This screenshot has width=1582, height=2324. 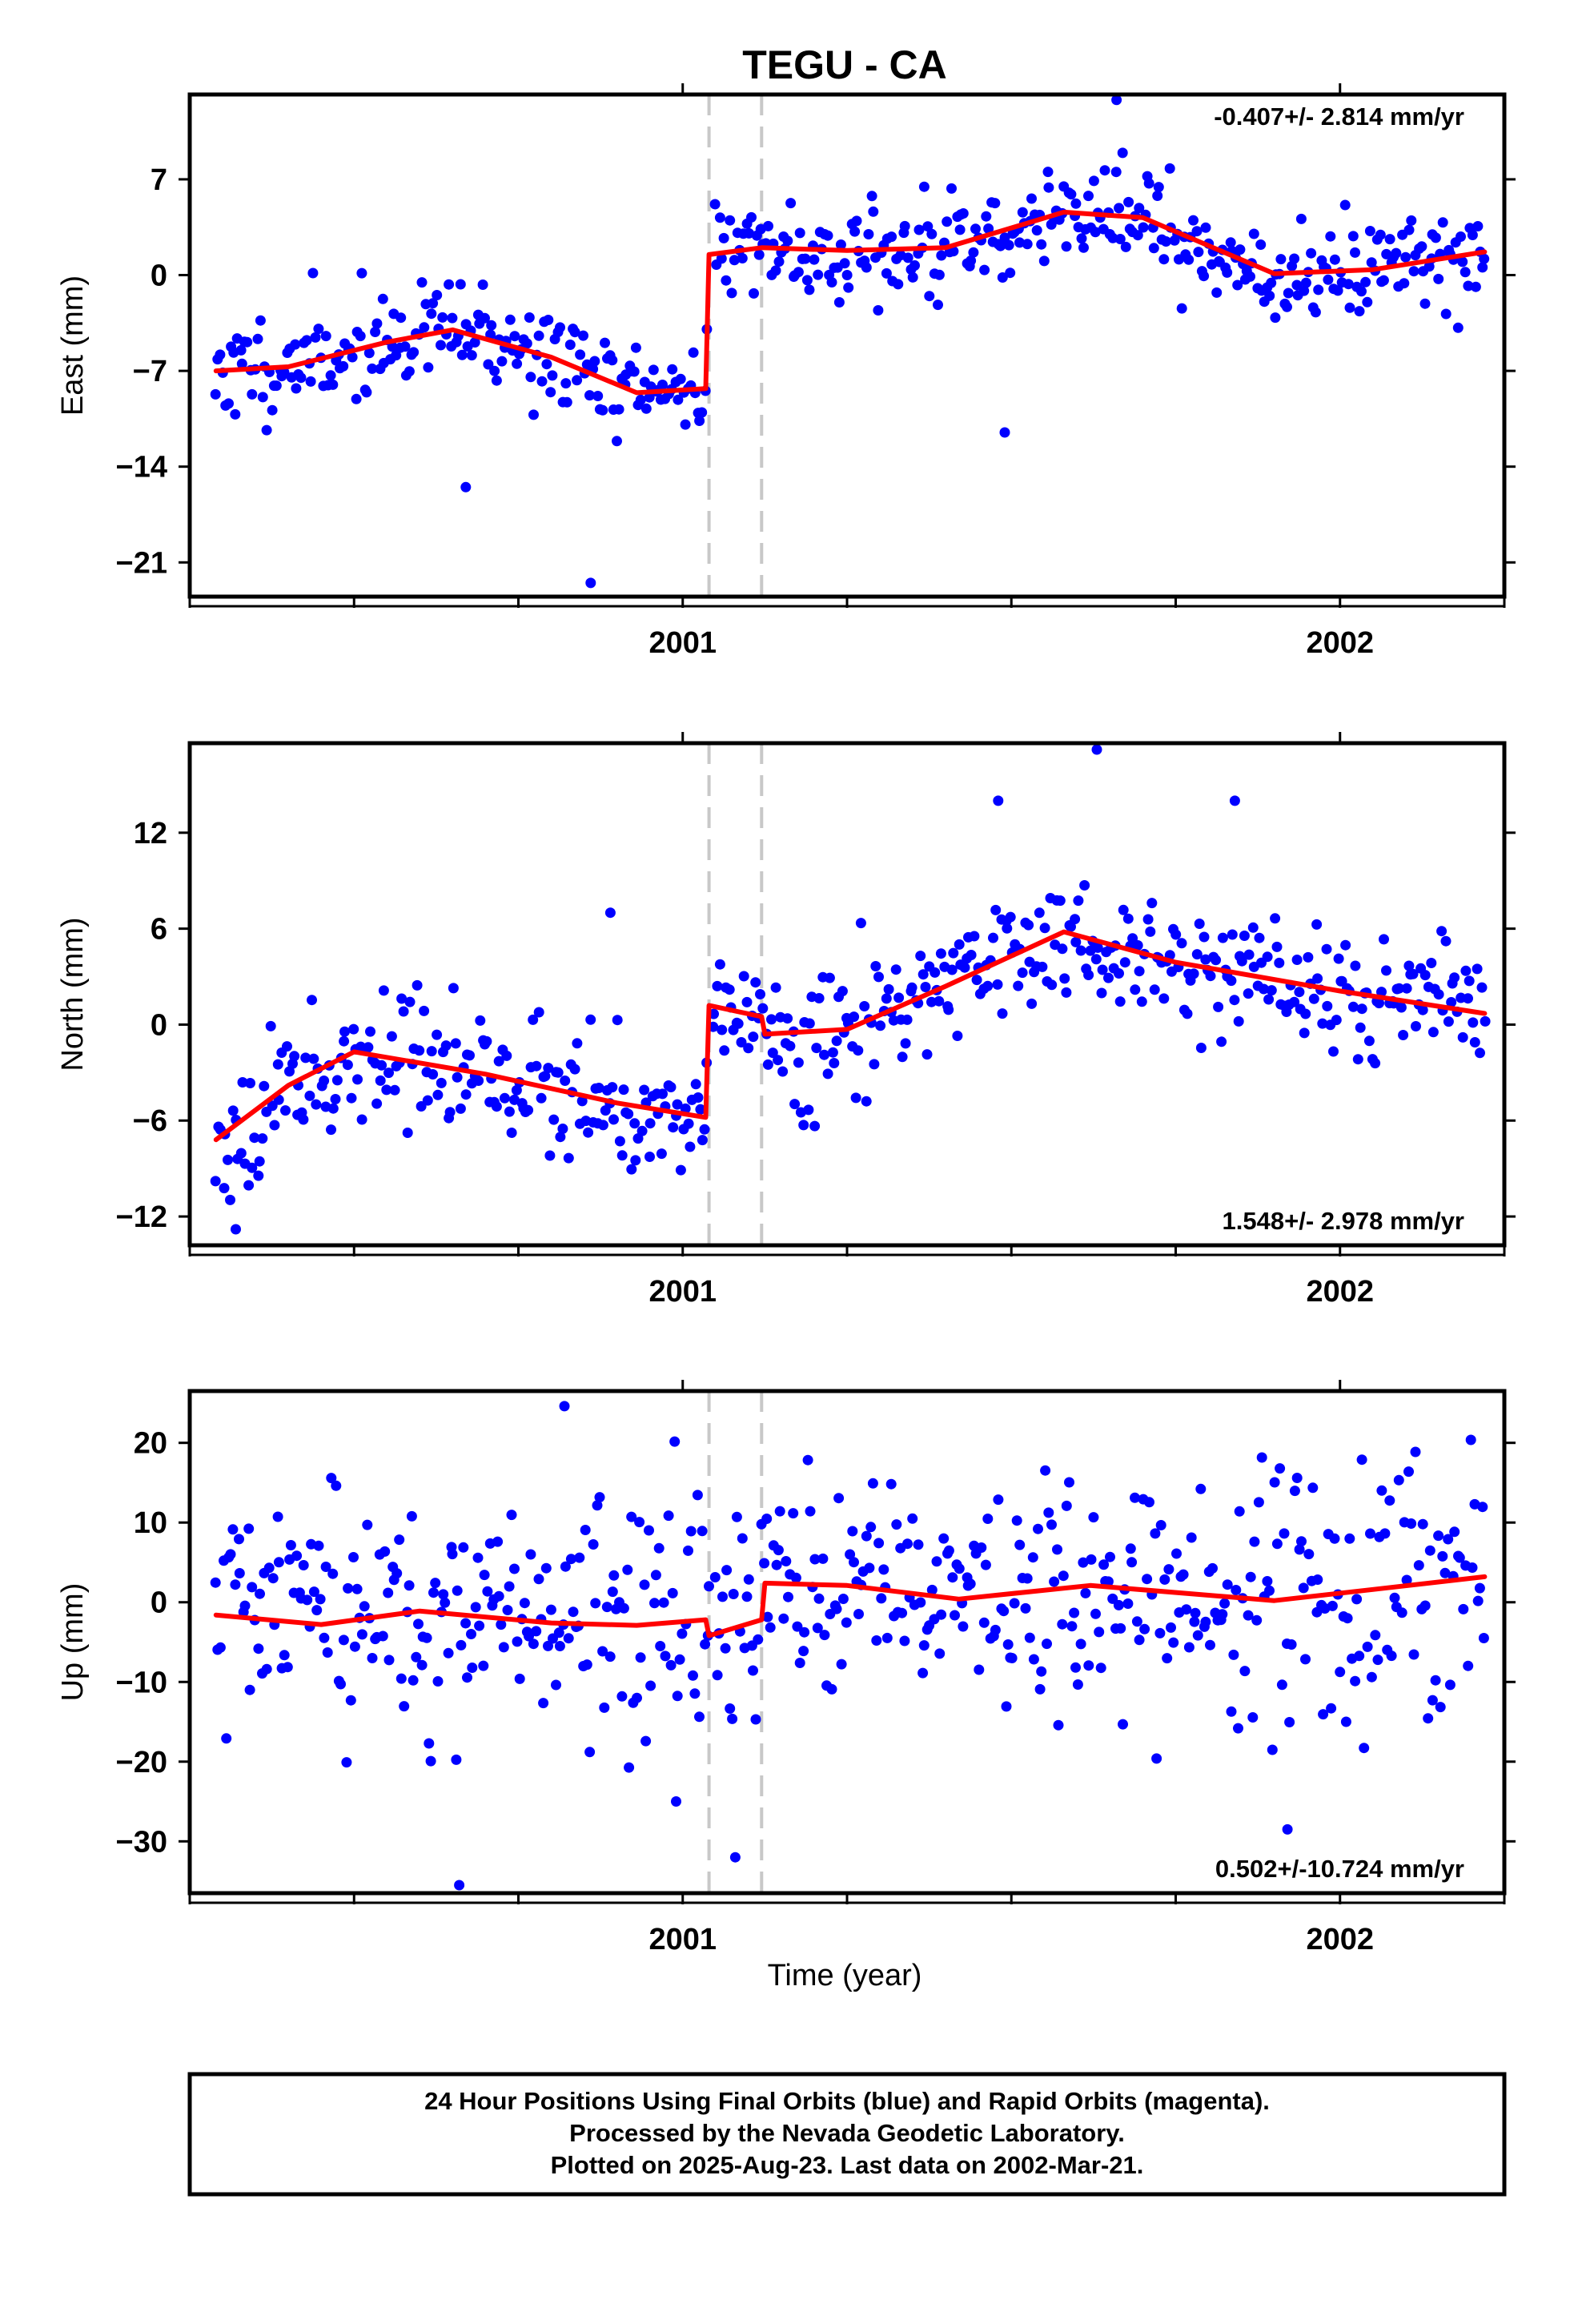 I want to click on up-velocity-label: 0.502+/-10.724 mm/yr, so click(x=1339, y=1869).